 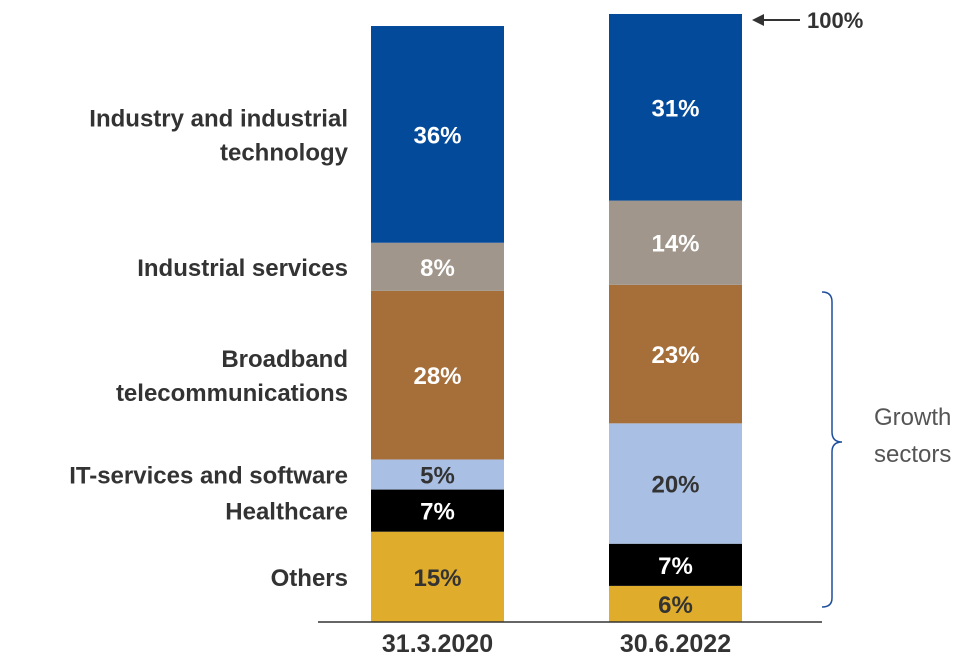 I want to click on category-label-it-services-and-software: IT-services and software, so click(x=208, y=476).